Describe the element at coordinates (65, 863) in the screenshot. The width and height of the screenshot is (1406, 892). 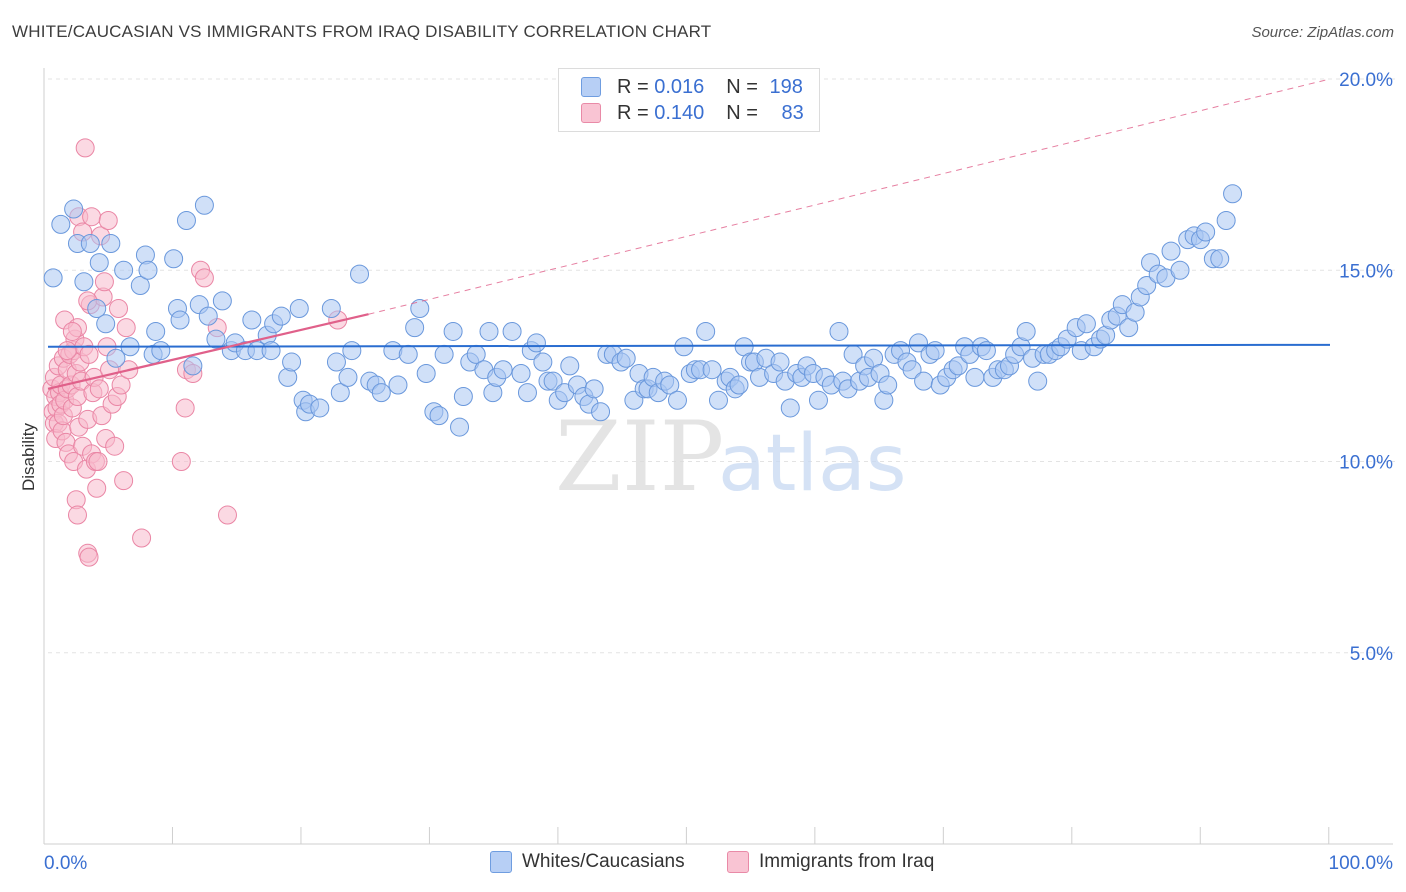
I see `x-tick-label-left: 0.0%` at that location.